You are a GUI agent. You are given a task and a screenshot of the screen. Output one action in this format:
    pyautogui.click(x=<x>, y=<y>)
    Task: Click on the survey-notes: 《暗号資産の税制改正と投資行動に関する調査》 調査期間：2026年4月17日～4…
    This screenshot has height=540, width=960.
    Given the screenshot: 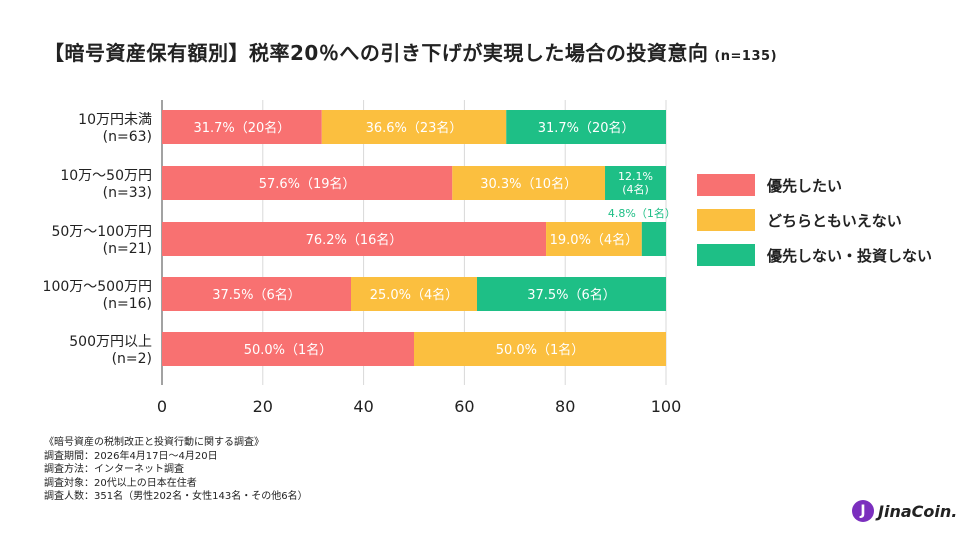 What is the action you would take?
    pyautogui.click(x=176, y=470)
    